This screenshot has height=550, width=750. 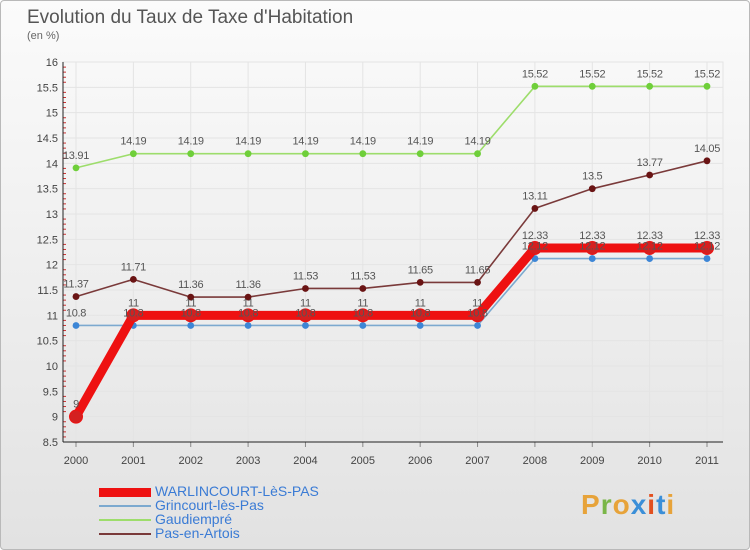 What do you see at coordinates (55, 418) in the screenshot?
I see `y-tick-label: 9` at bounding box center [55, 418].